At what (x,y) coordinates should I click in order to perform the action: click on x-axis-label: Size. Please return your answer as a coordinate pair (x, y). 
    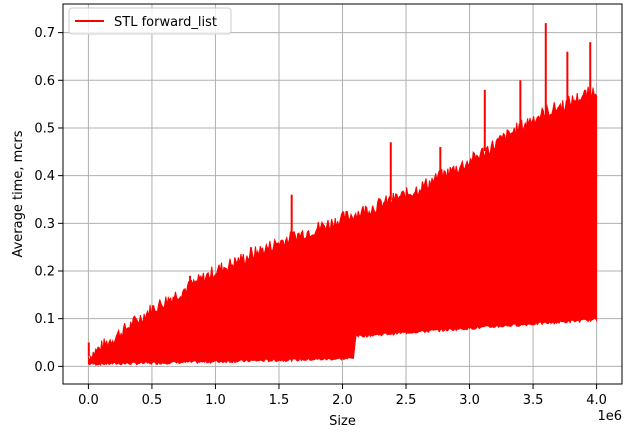
    Looking at the image, I should click on (342, 421).